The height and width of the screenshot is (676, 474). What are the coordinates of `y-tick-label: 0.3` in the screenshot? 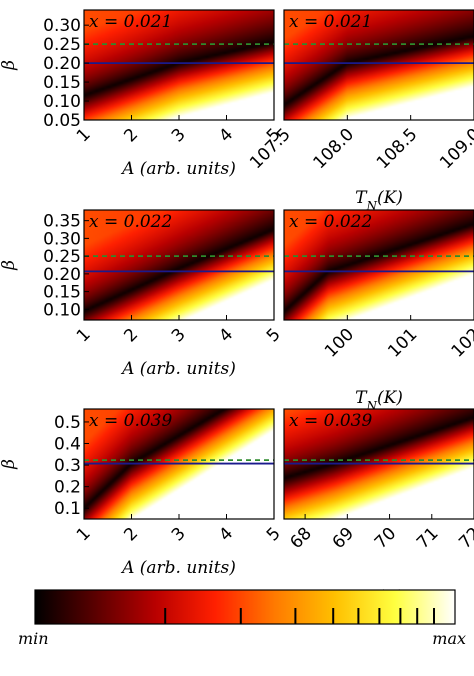 It's located at (67, 466).